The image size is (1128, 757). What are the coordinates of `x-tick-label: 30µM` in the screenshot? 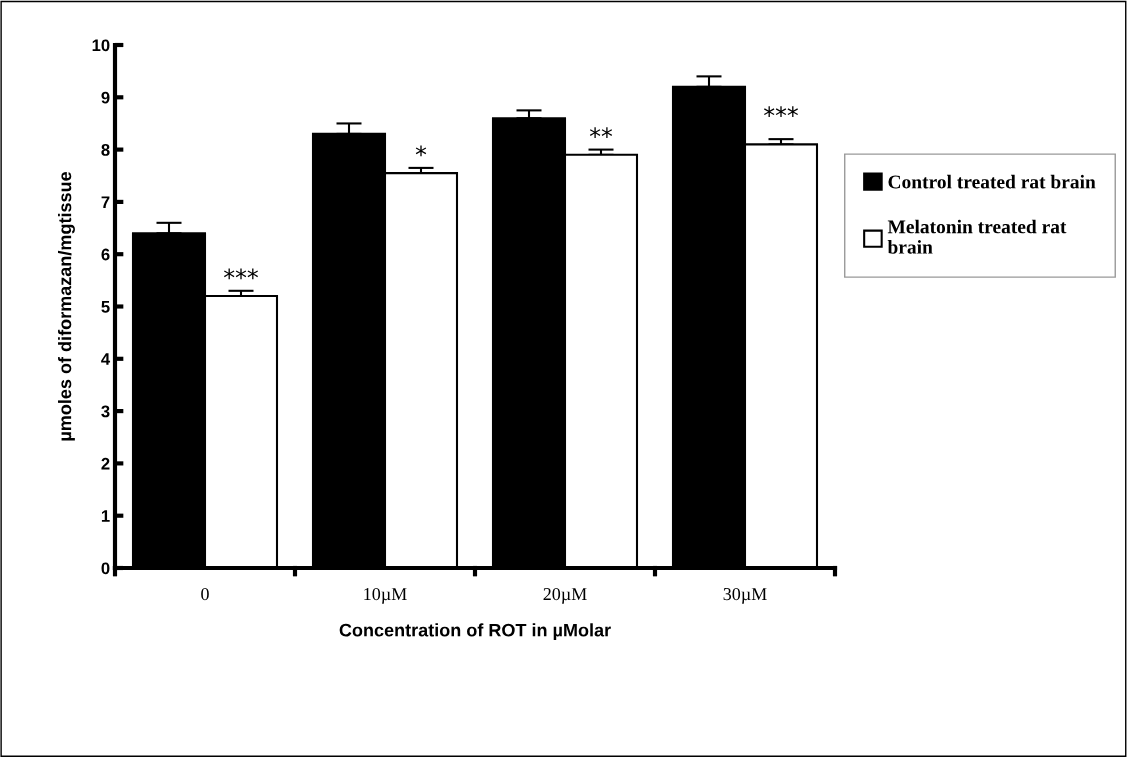 It's located at (745, 595).